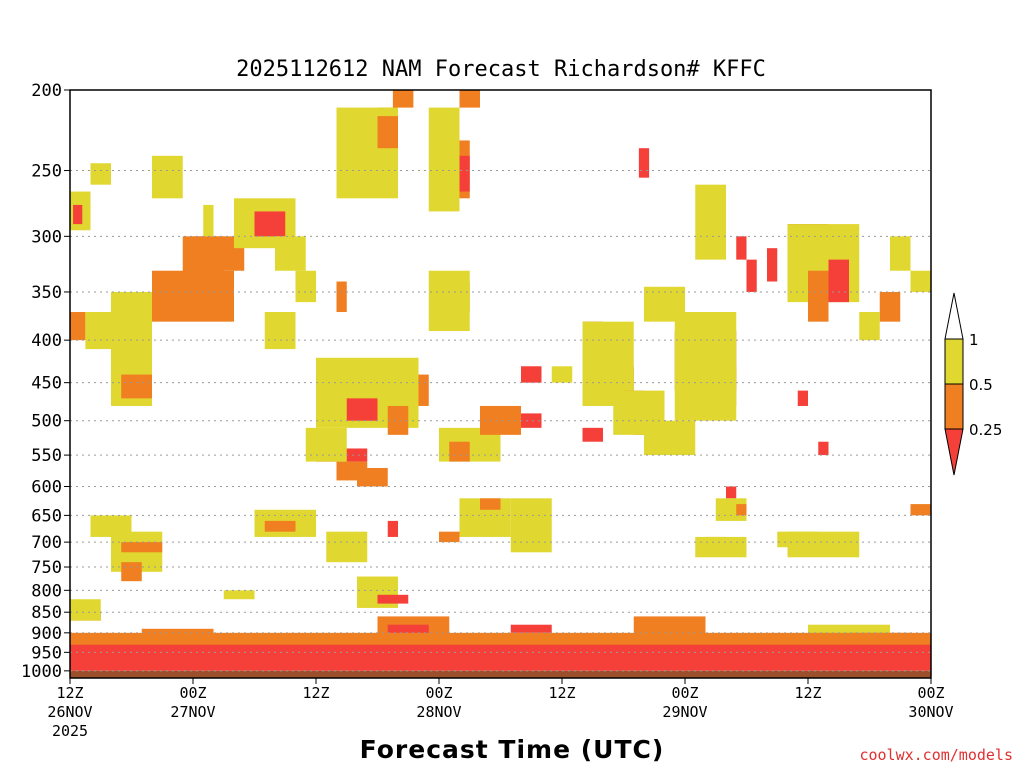 The width and height of the screenshot is (1024, 768). Describe the element at coordinates (46, 516) in the screenshot. I see `y-tick-label: 650` at that location.